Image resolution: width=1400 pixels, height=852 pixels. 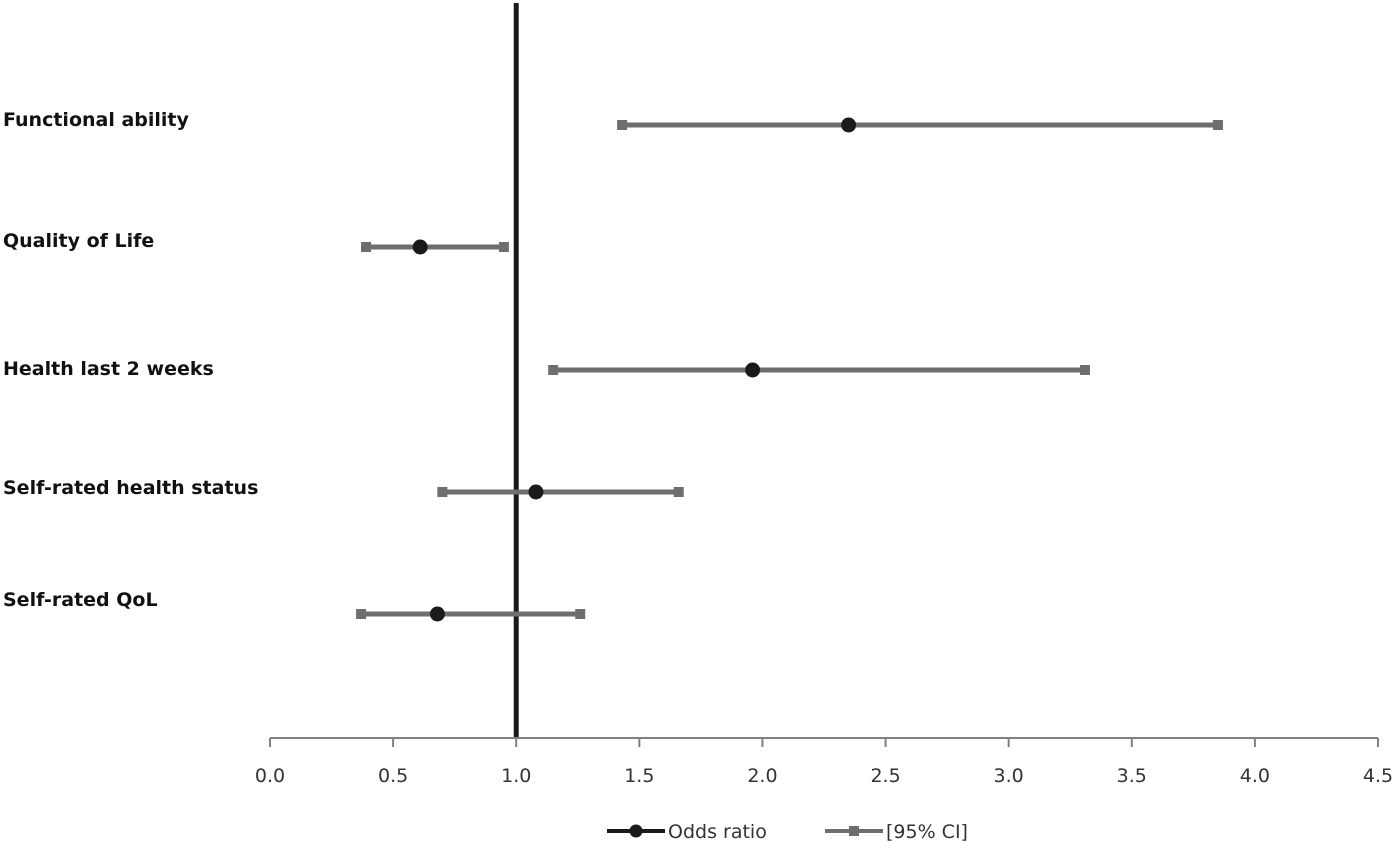 What do you see at coordinates (1009, 776) in the screenshot?
I see `x-tick-label: 3.0` at bounding box center [1009, 776].